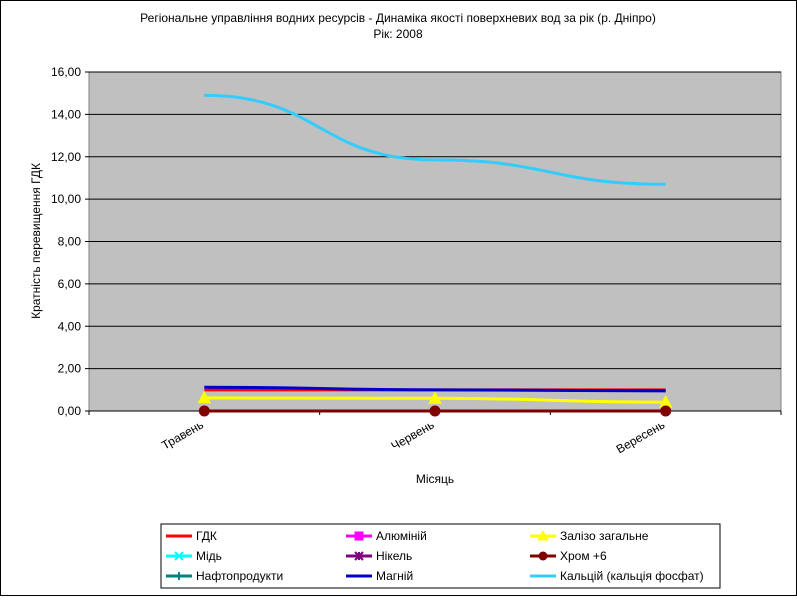  Describe the element at coordinates (632, 576) in the screenshot. I see `legend-label: Кальцій (кальція фосфат)` at that location.